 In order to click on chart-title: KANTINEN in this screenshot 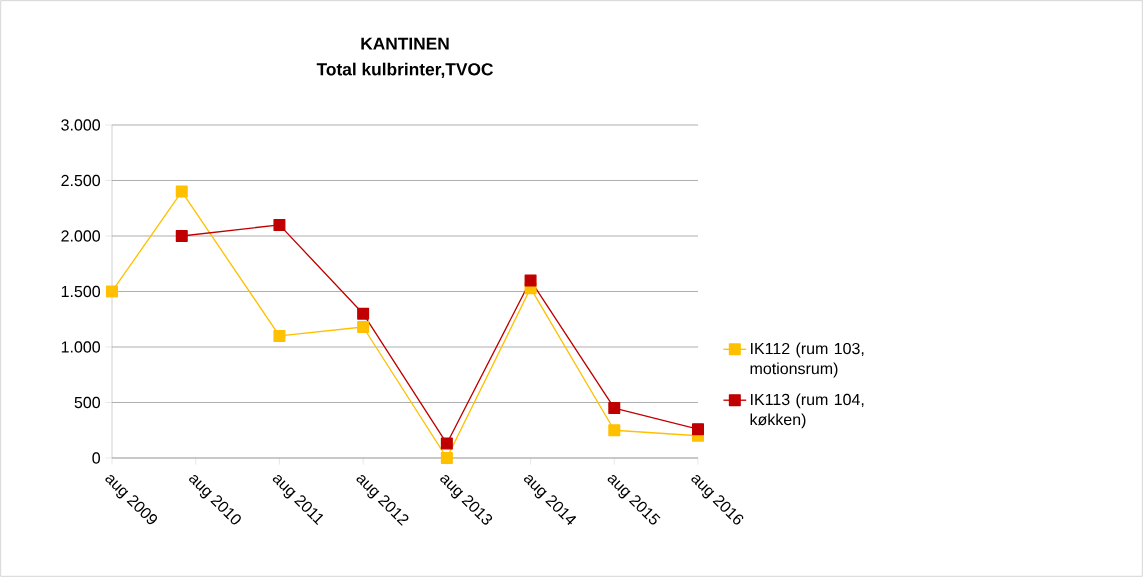, I will do `click(405, 43)`.